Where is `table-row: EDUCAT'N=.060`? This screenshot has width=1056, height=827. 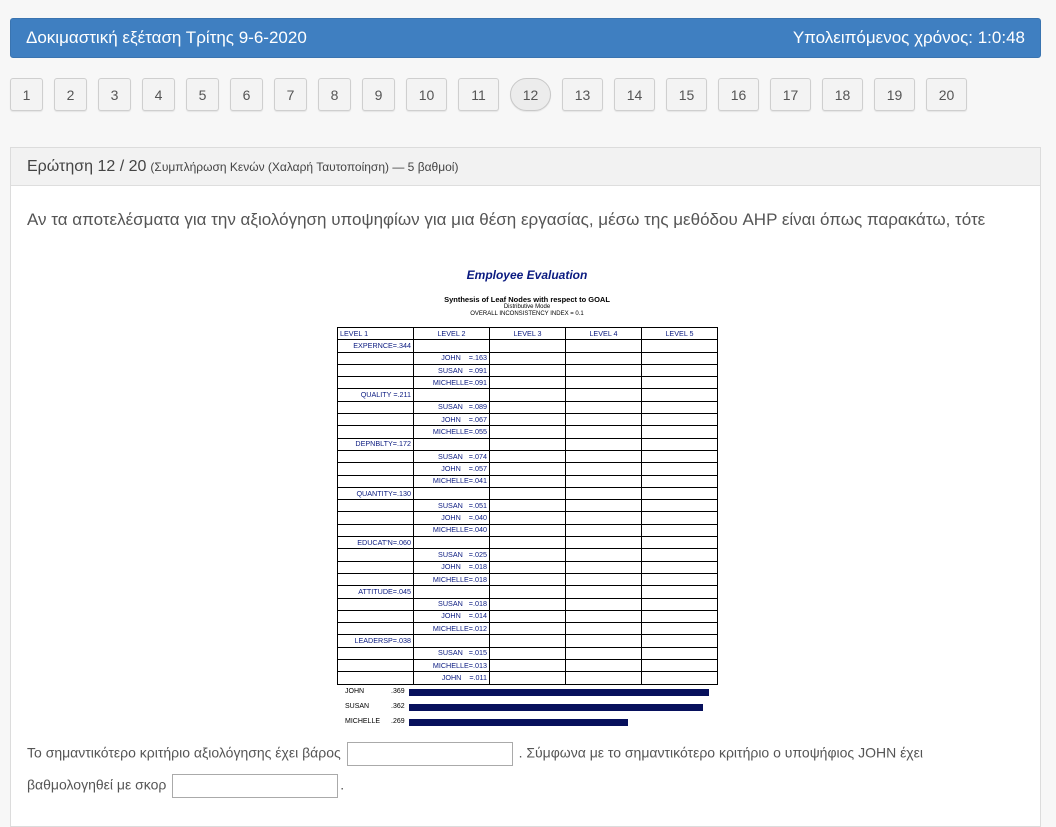
table-row: EDUCAT'N=.060 is located at coordinates (527, 543).